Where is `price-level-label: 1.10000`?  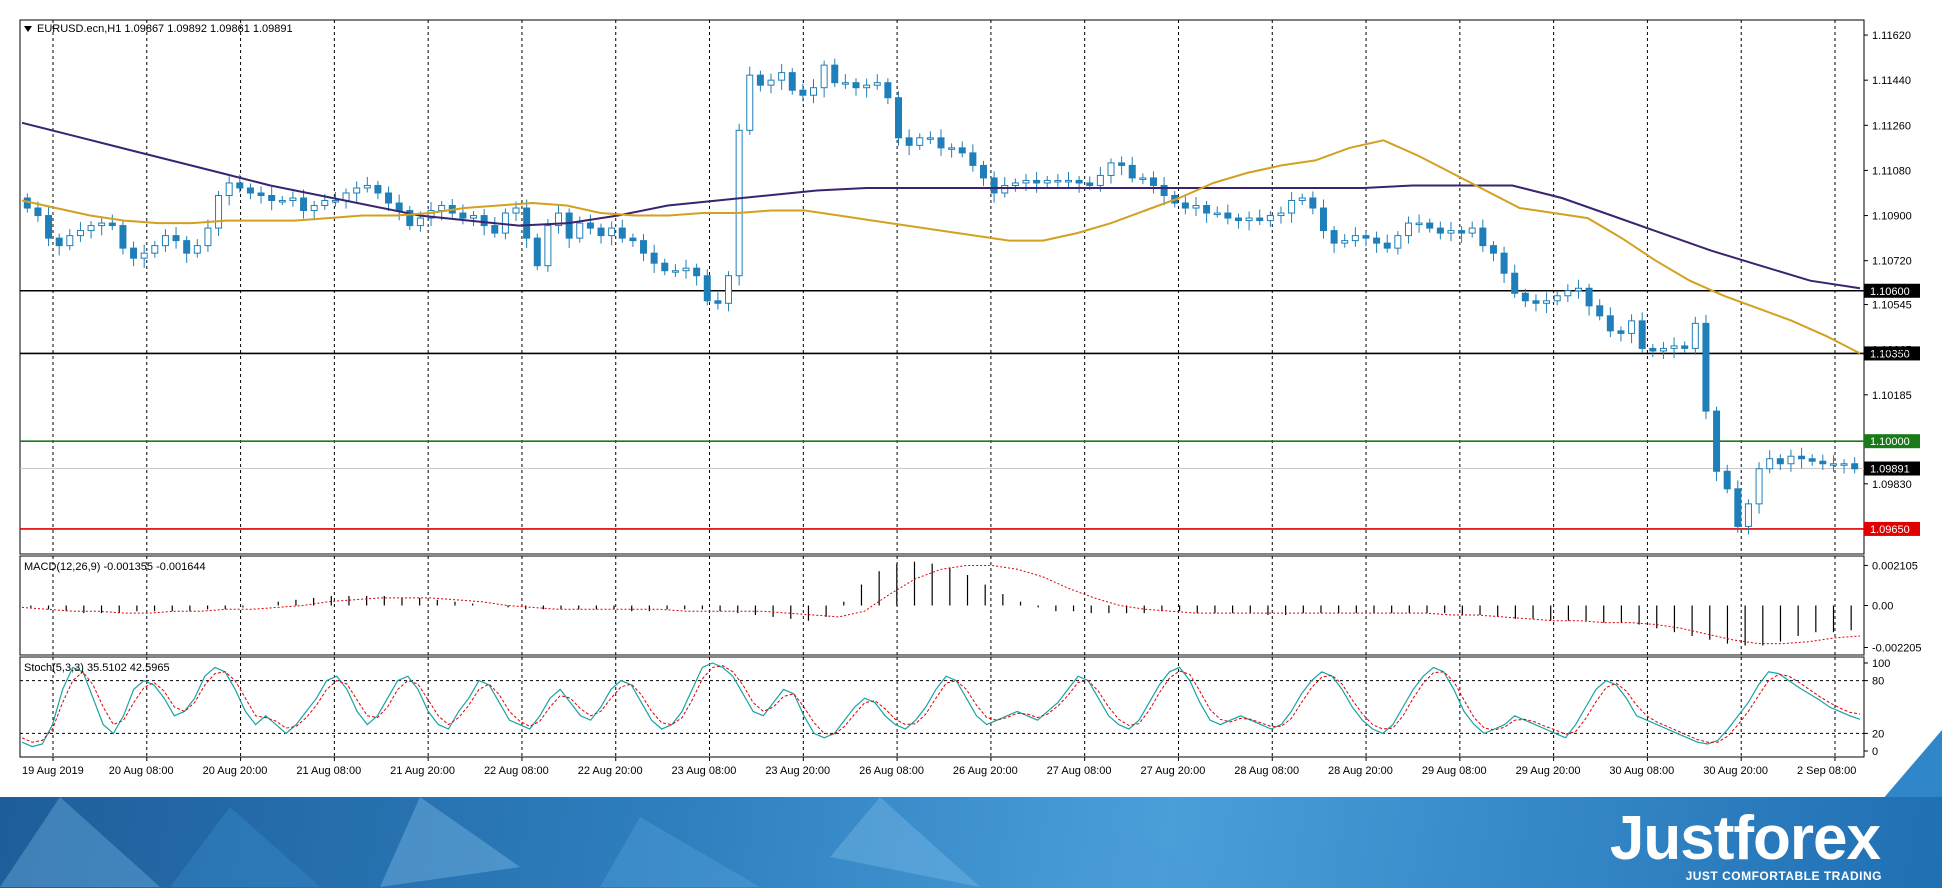
price-level-label: 1.10000 is located at coordinates (1890, 442).